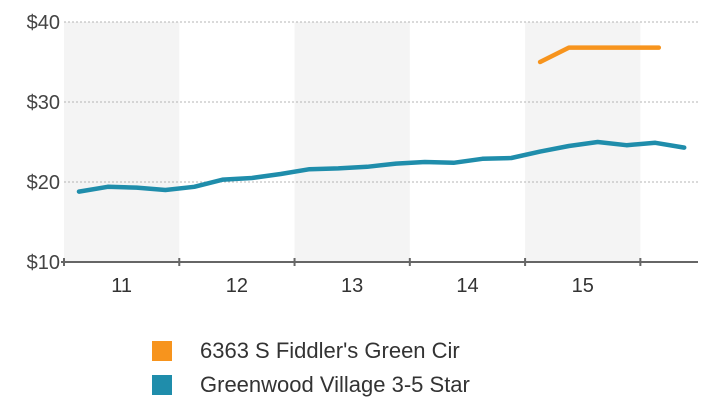 The image size is (708, 398). What do you see at coordinates (162, 385) in the screenshot?
I see `legend-swatch-teal` at bounding box center [162, 385].